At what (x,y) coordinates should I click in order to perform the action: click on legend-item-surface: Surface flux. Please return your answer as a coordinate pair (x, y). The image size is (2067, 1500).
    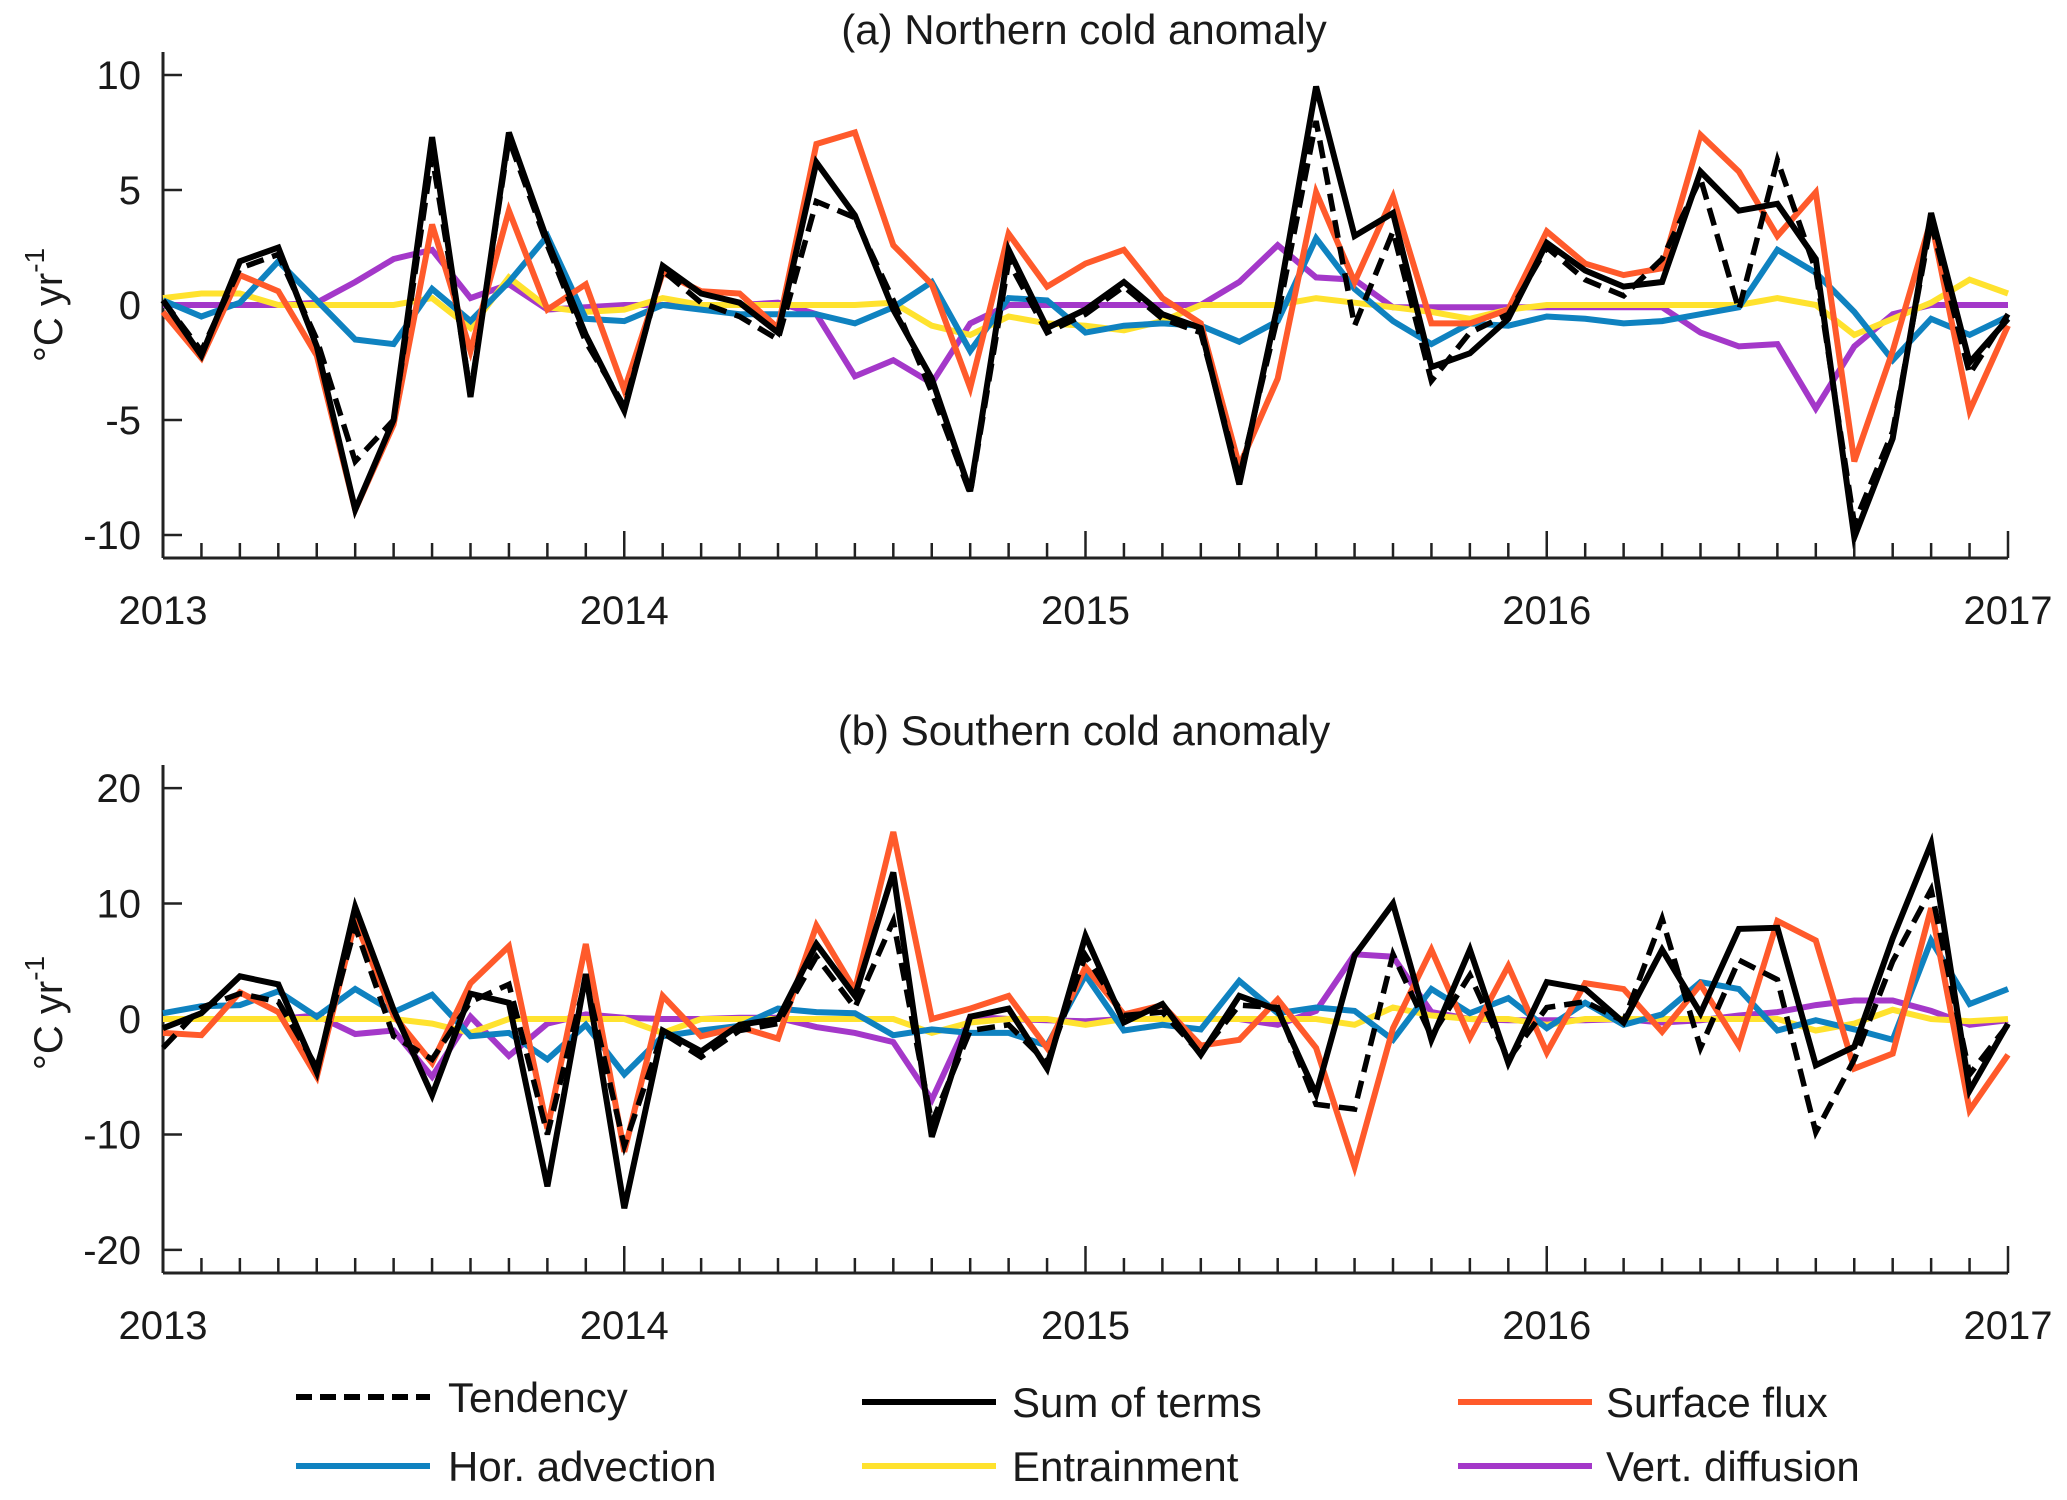
    Looking at the image, I should click on (1643, 1402).